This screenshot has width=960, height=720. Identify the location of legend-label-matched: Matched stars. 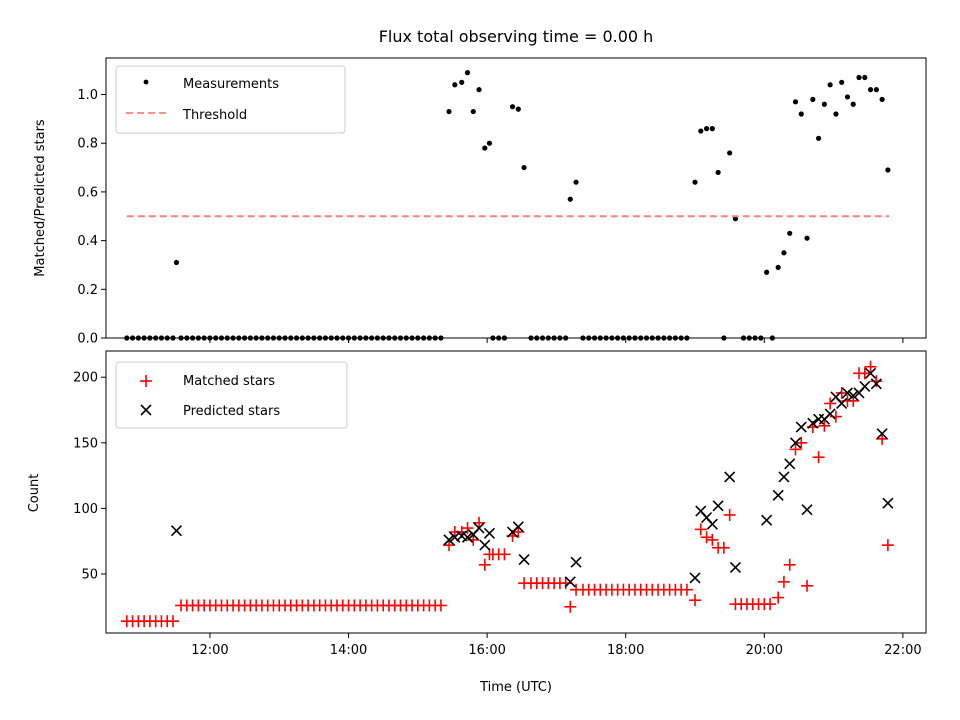
(229, 381).